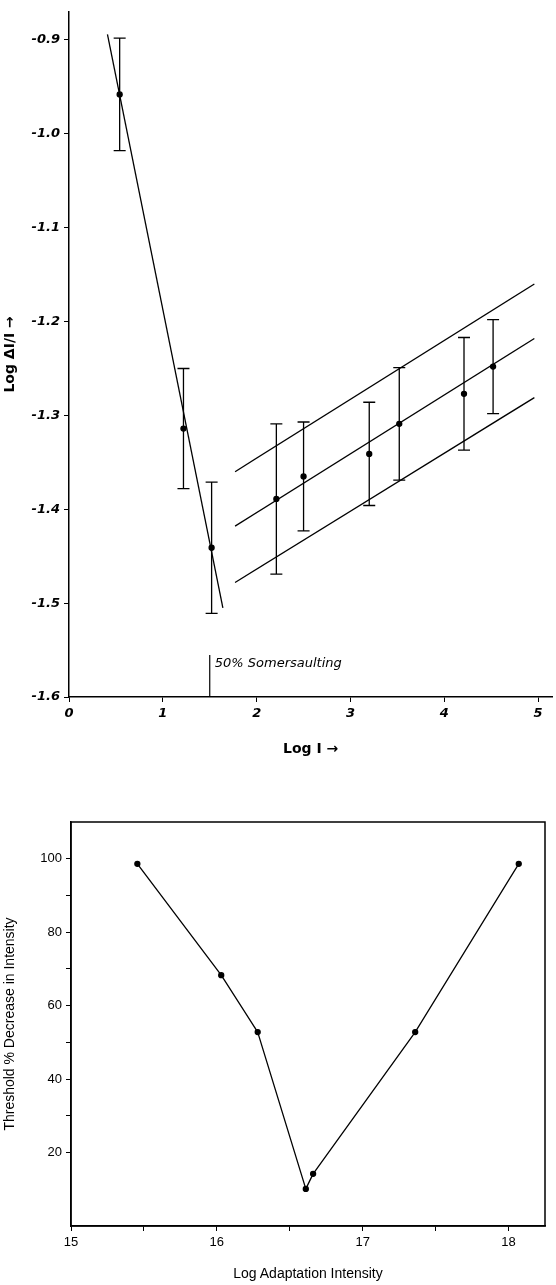 The width and height of the screenshot is (556, 1285). I want to click on y-tick-label: -0.9, so click(45, 39).